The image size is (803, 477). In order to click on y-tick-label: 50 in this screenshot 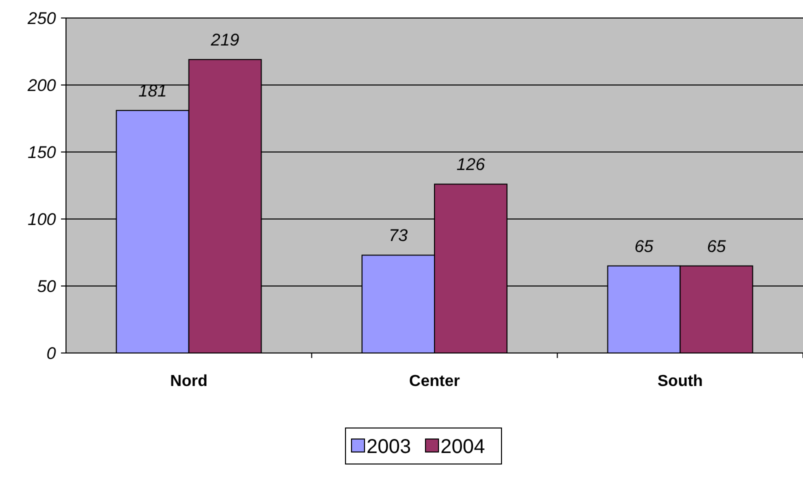, I will do `click(47, 286)`.